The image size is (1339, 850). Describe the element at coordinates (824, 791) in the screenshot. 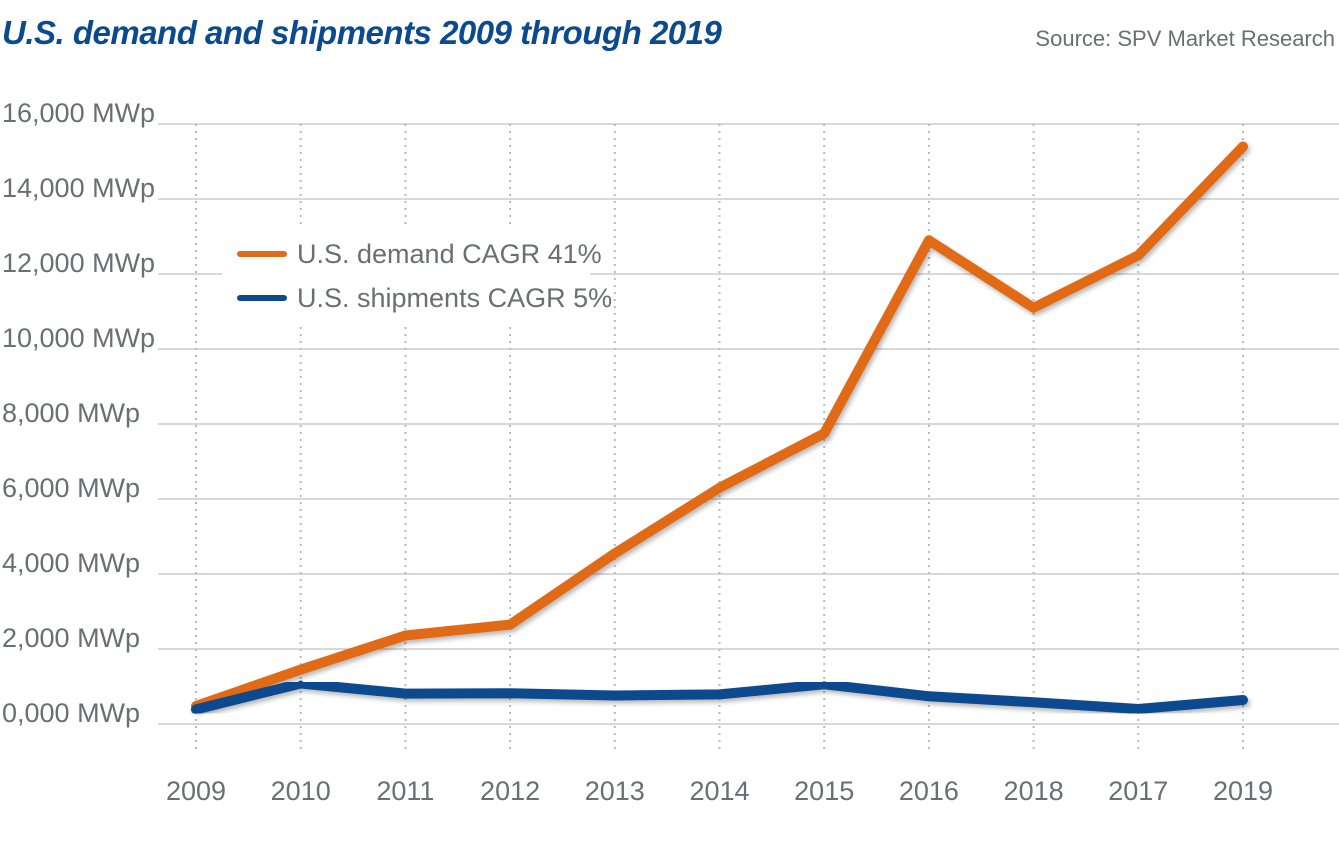

I see `x-tick-label: 2015` at that location.